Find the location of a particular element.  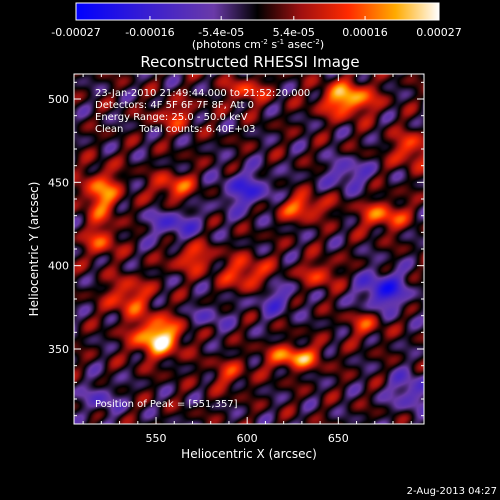

y-tick-label: 450 is located at coordinates (58, 182).